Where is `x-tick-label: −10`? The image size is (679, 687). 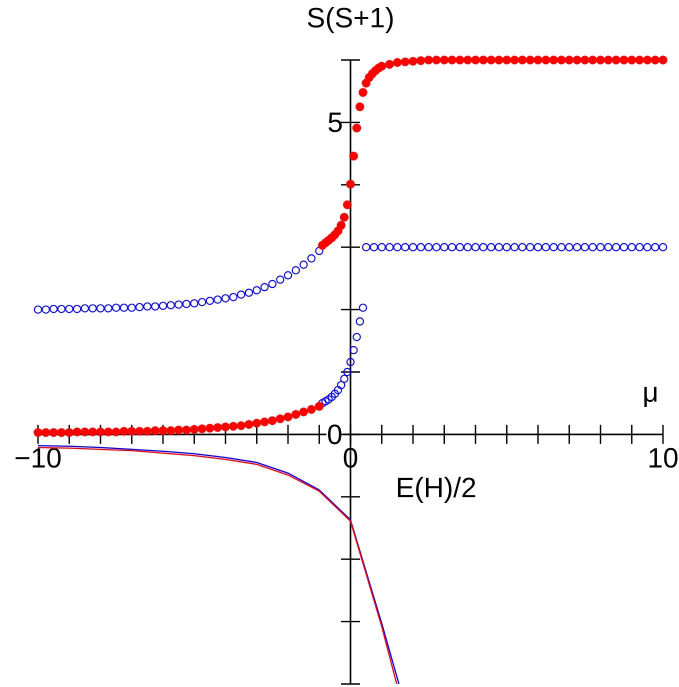
x-tick-label: −10 is located at coordinates (38, 458).